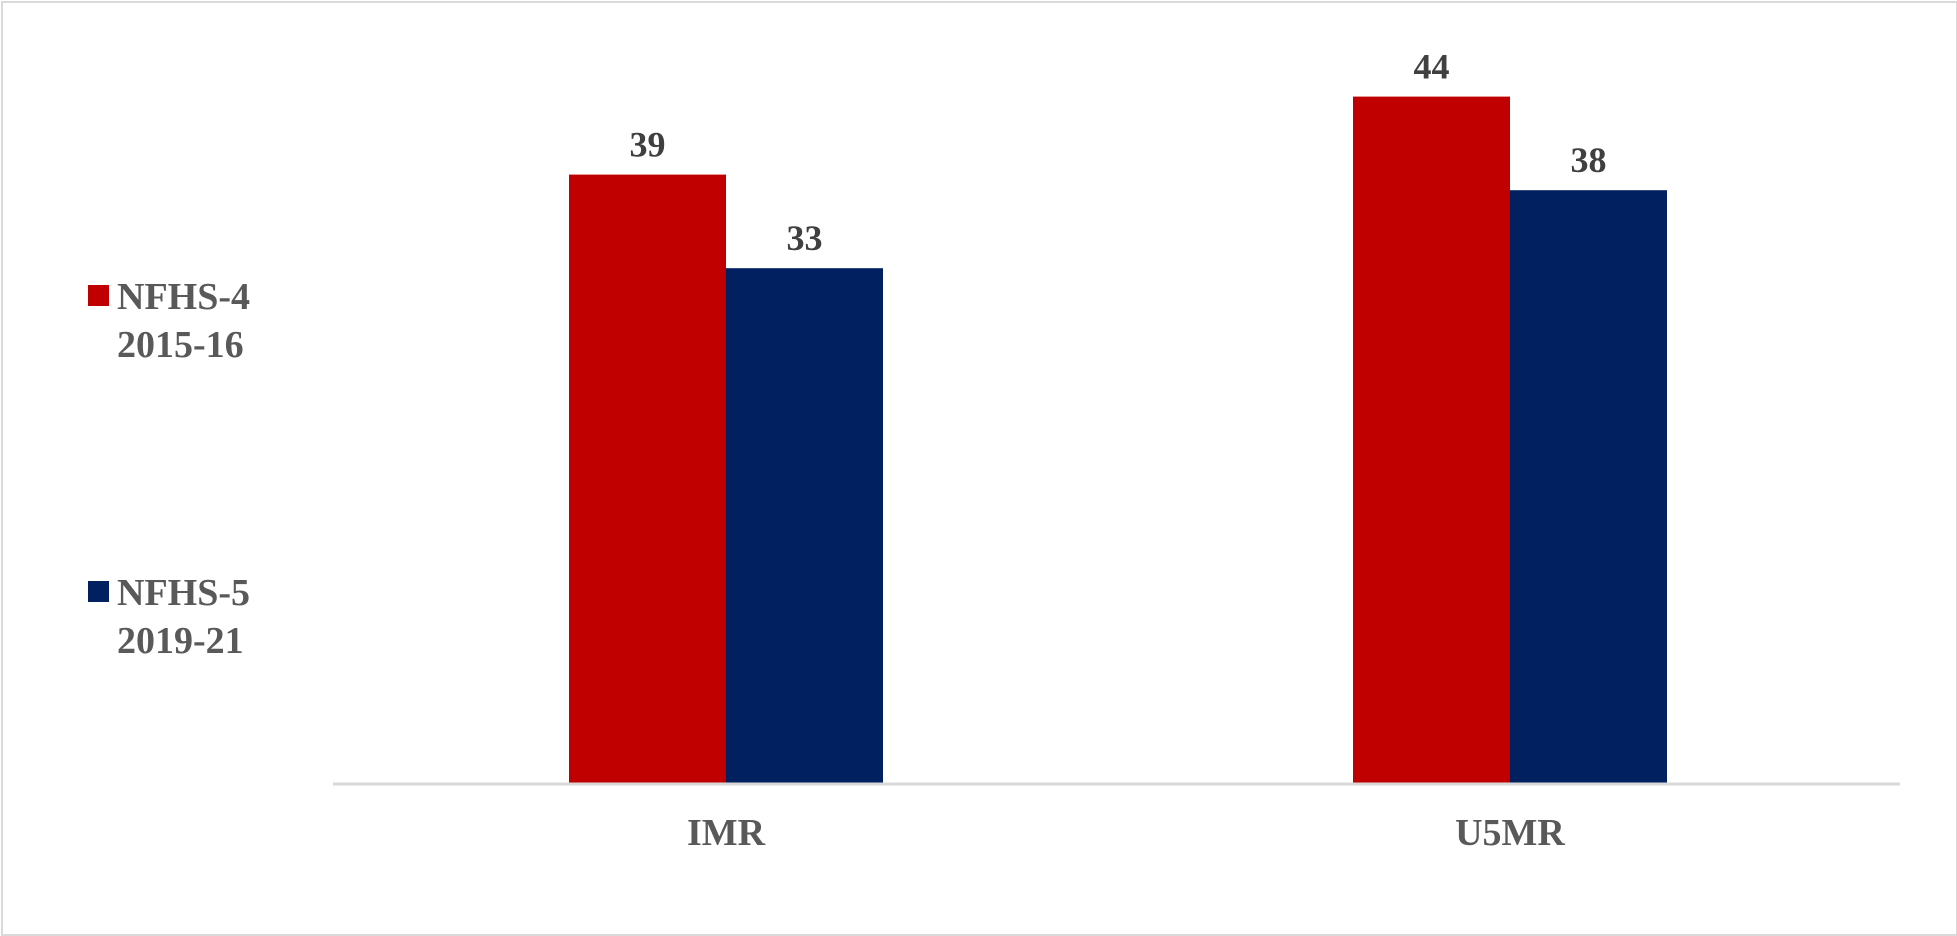 This screenshot has height=936, width=1957. What do you see at coordinates (1510, 833) in the screenshot?
I see `category-label-u5mr: U5MR` at bounding box center [1510, 833].